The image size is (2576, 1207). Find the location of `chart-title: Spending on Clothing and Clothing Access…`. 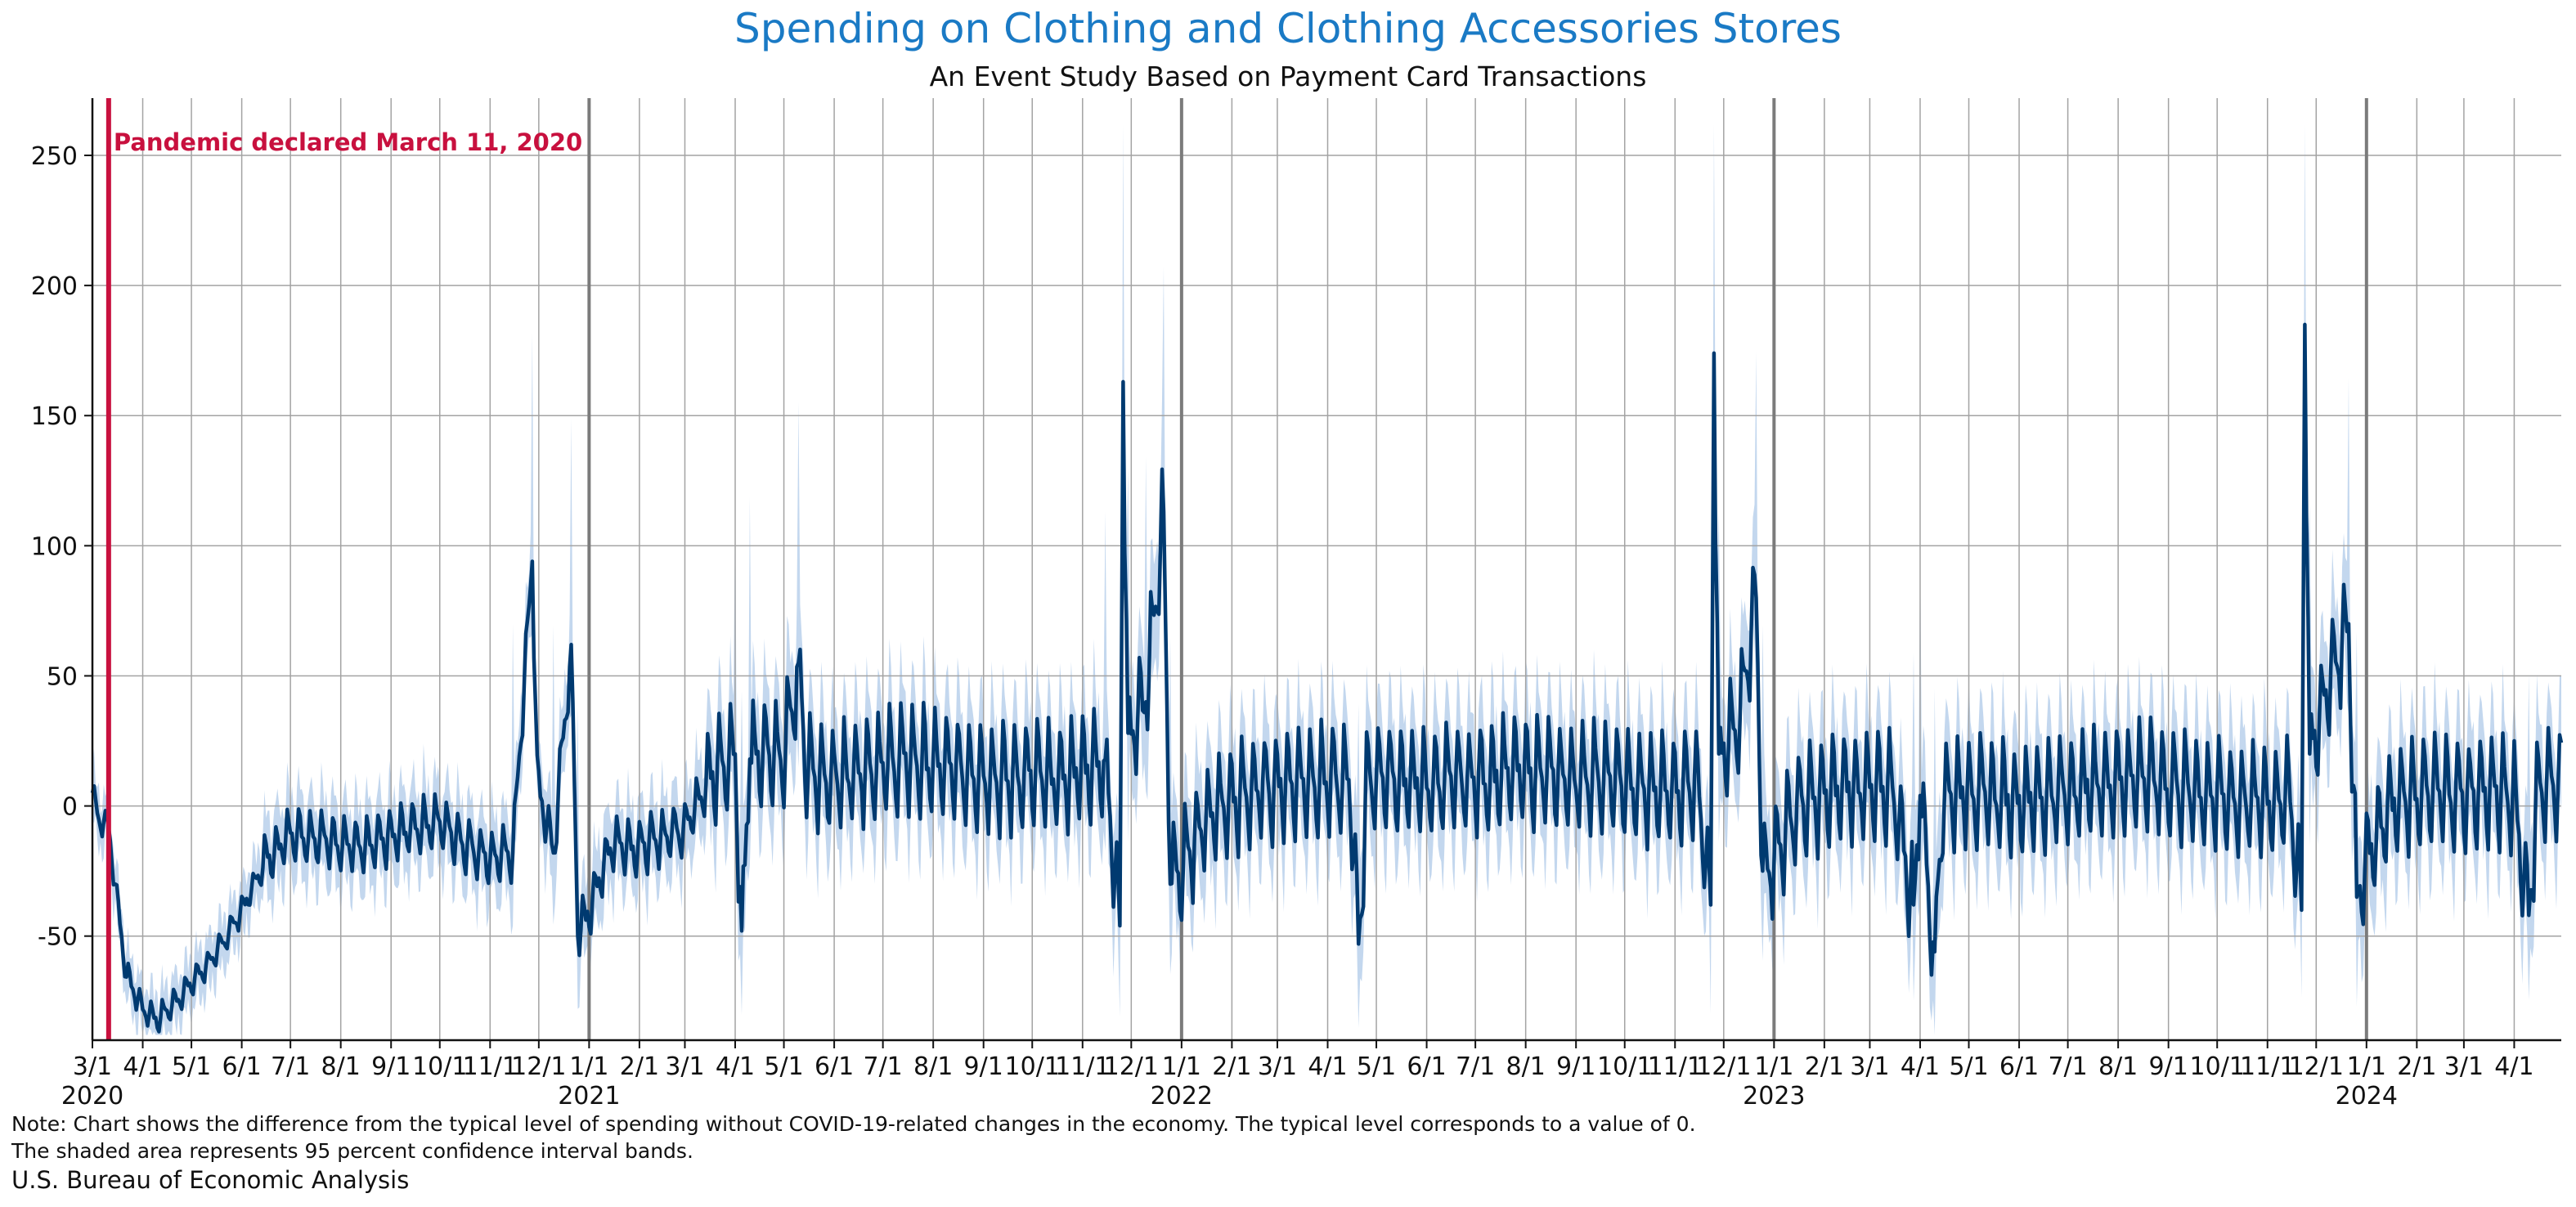

chart-title: Spending on Clothing and Clothing Access… is located at coordinates (1288, 29).